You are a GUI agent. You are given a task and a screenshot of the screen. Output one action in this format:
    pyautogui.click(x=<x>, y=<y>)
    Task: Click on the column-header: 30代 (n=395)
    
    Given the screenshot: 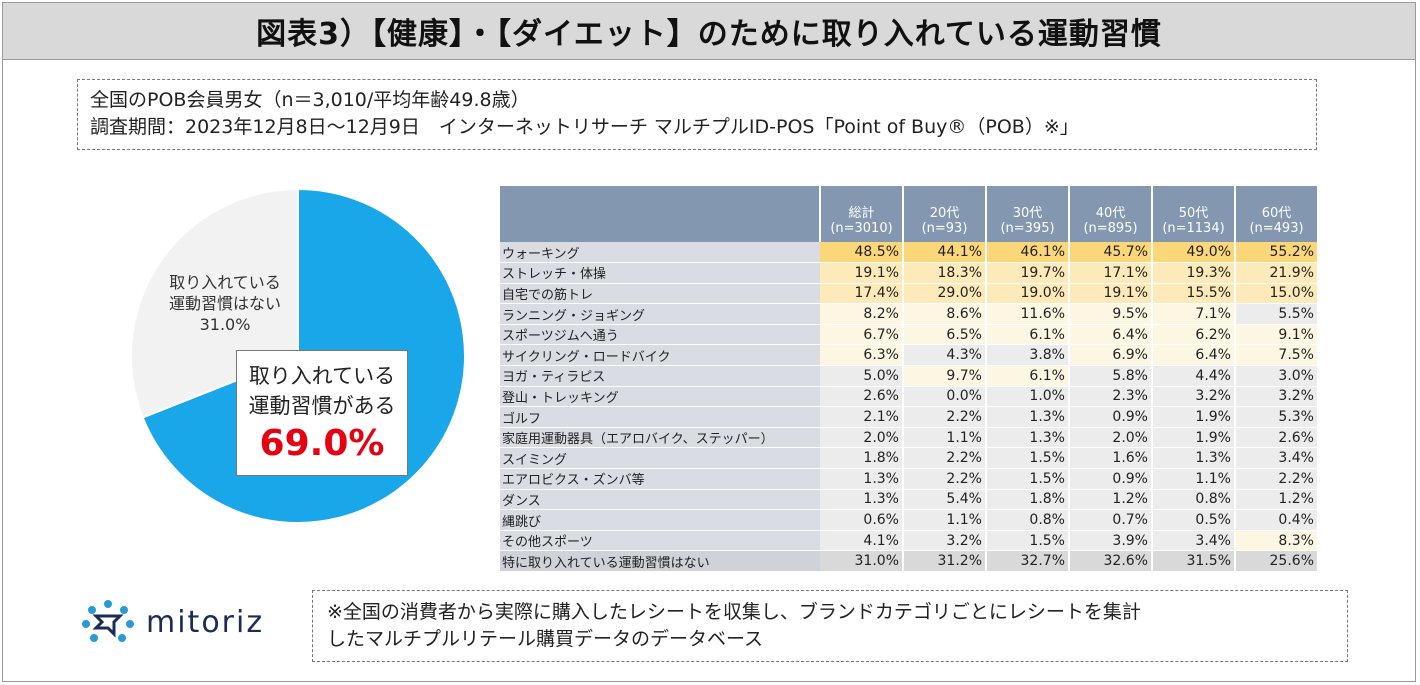 What is the action you would take?
    pyautogui.click(x=1028, y=214)
    